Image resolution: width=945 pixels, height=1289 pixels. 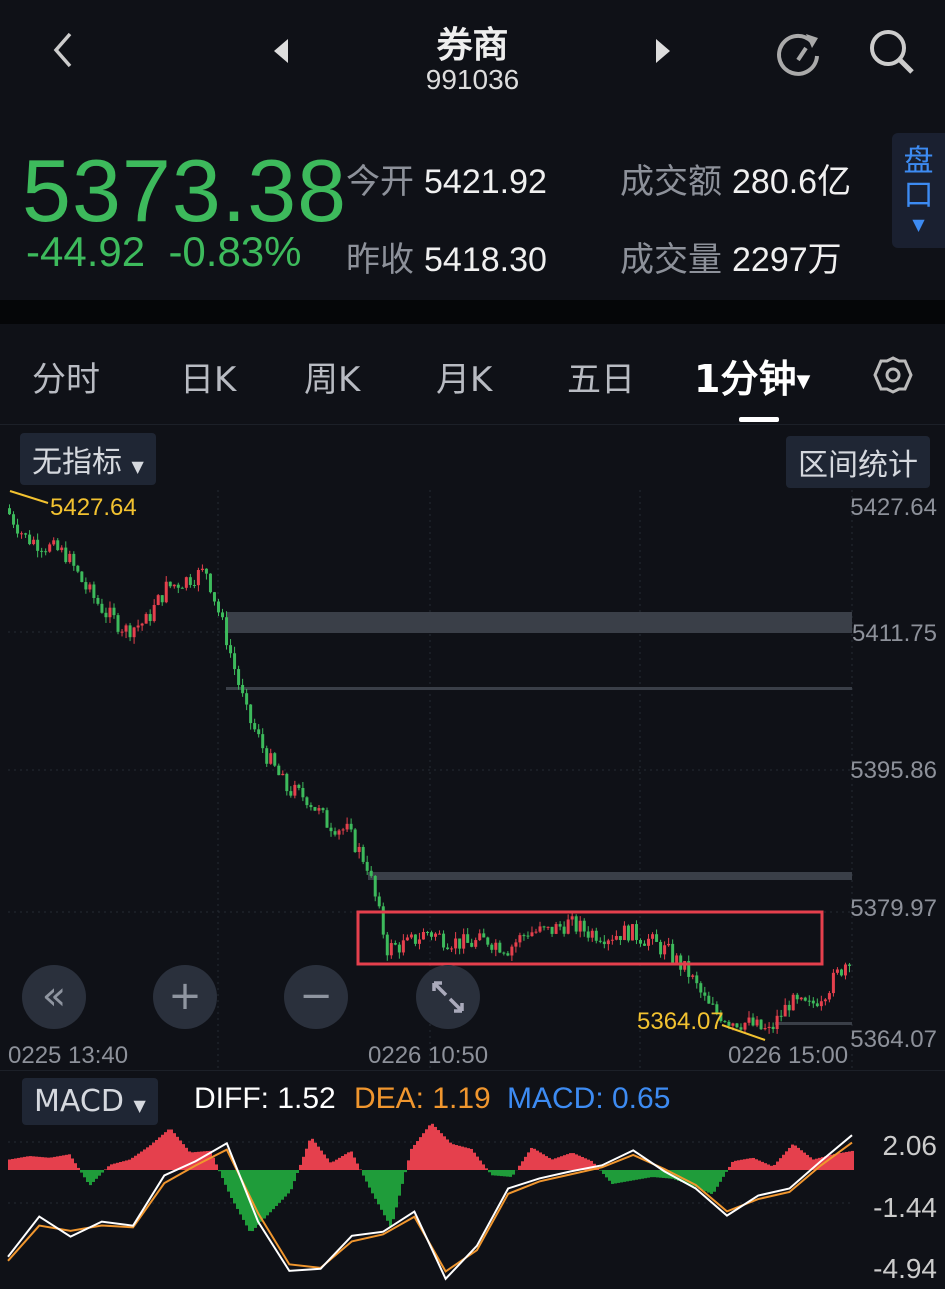 I want to click on triangle-left-icon, so click(x=281, y=51).